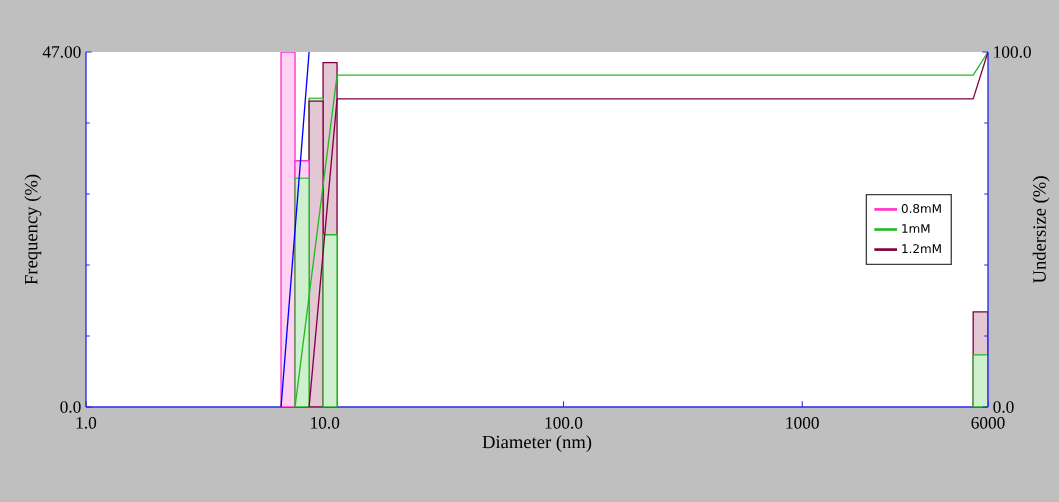  I want to click on y2-axis-title: Undersize (%), so click(1041, 230).